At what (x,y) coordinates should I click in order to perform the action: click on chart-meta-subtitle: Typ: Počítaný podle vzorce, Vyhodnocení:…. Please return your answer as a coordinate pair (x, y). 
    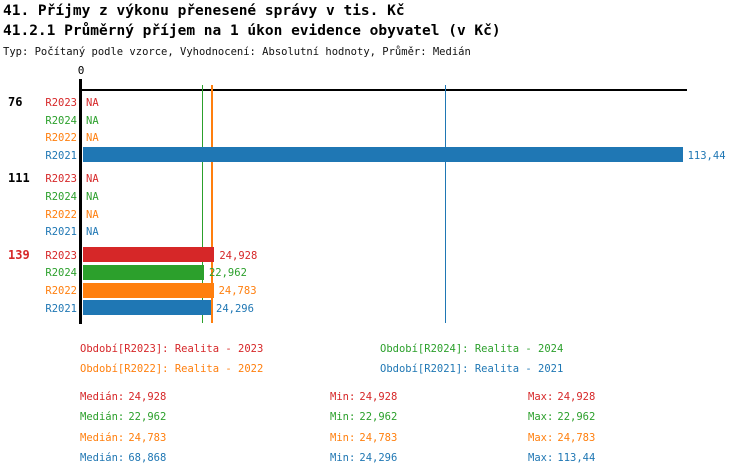
    Looking at the image, I should click on (237, 52).